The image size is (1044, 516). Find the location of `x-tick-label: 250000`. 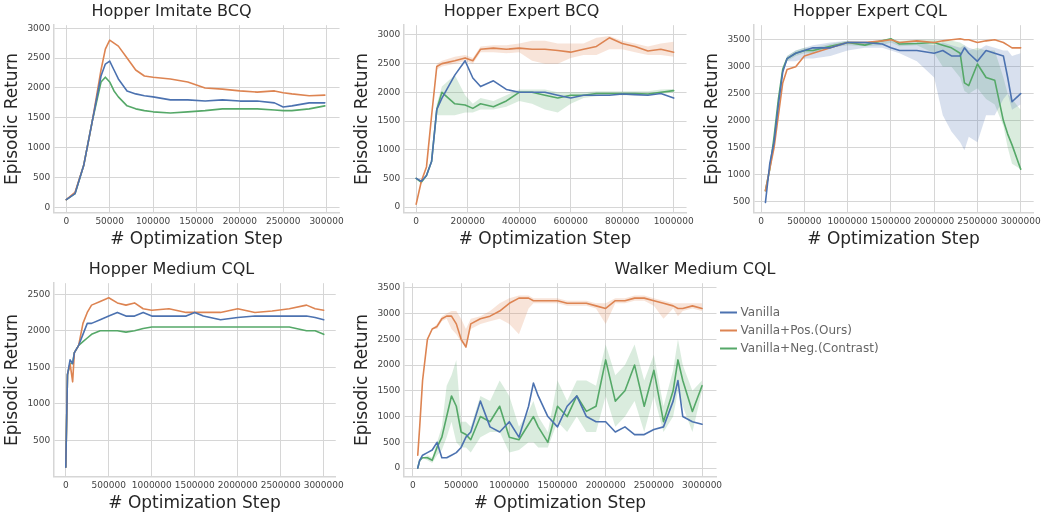

x-tick-label: 250000 is located at coordinates (283, 220).